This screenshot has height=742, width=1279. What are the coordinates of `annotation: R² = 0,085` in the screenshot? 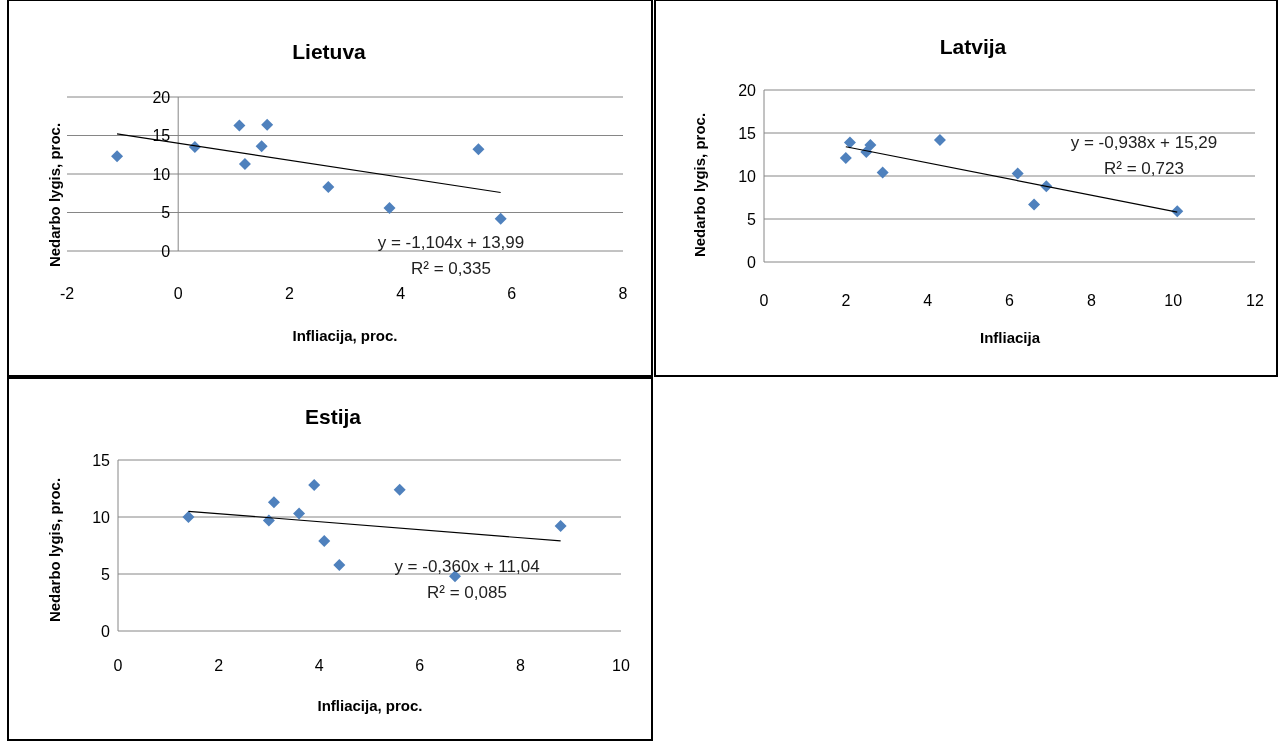 It's located at (467, 592).